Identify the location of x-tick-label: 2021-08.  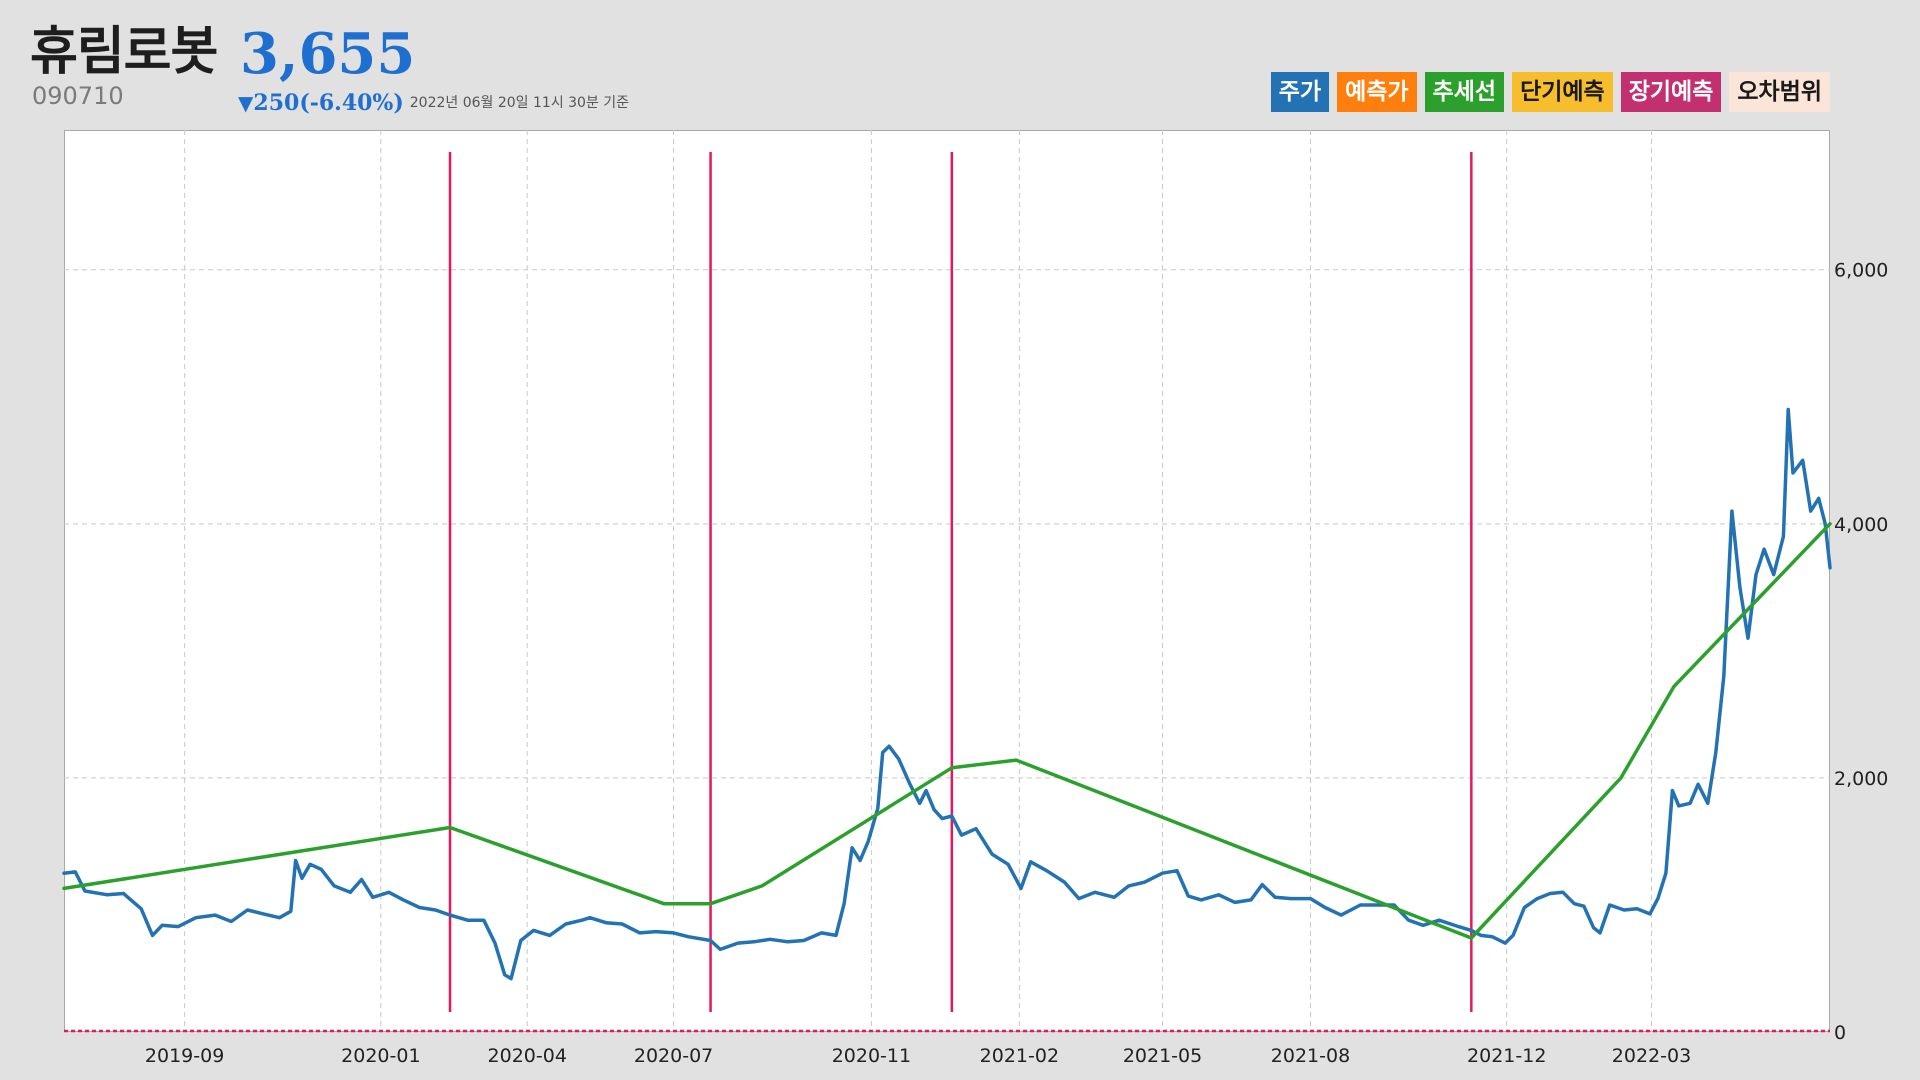
(1310, 1056).